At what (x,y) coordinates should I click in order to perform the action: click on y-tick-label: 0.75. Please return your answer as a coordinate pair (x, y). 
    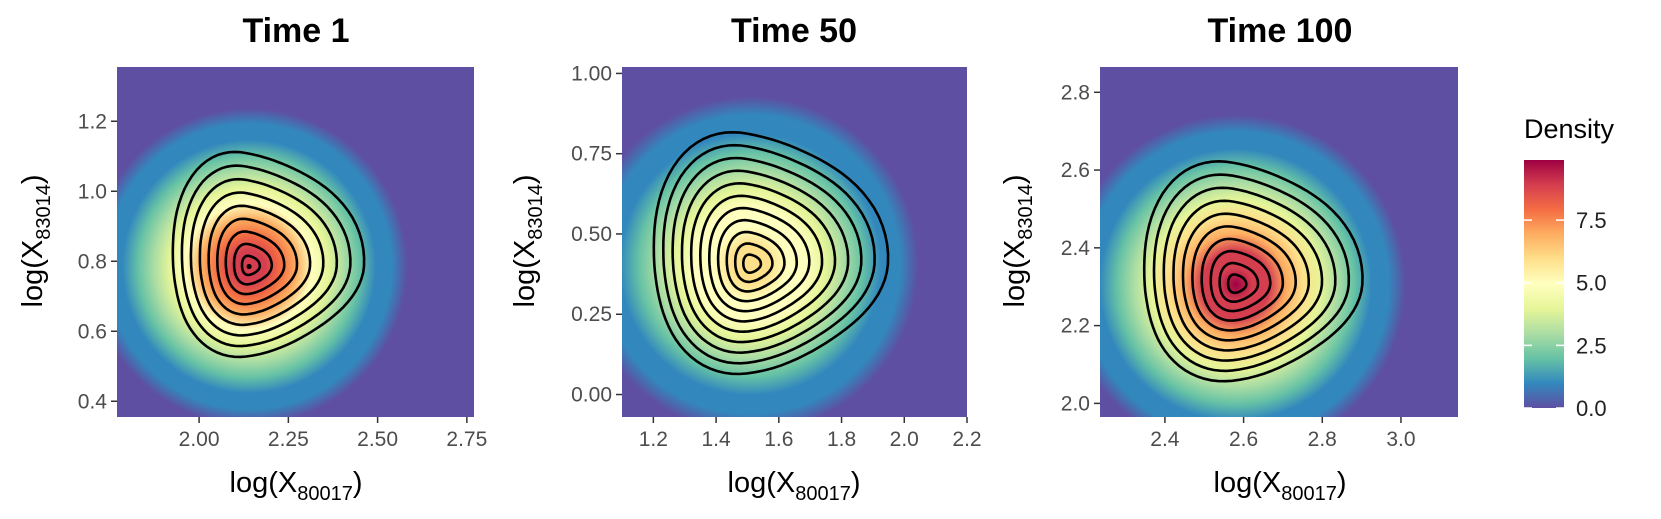
    Looking at the image, I should click on (591, 154).